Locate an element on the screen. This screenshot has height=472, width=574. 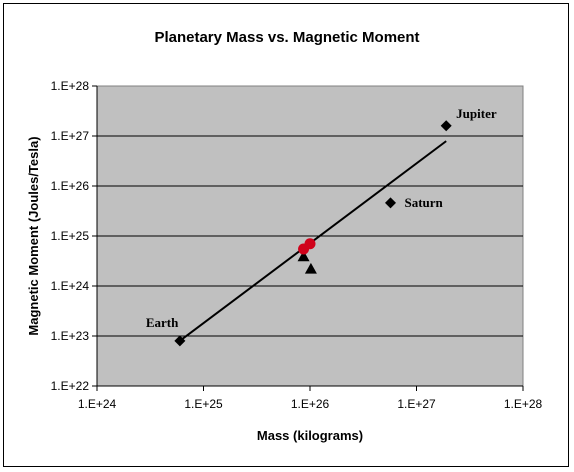
y-tick-label: 1.E+22 is located at coordinates (70, 386).